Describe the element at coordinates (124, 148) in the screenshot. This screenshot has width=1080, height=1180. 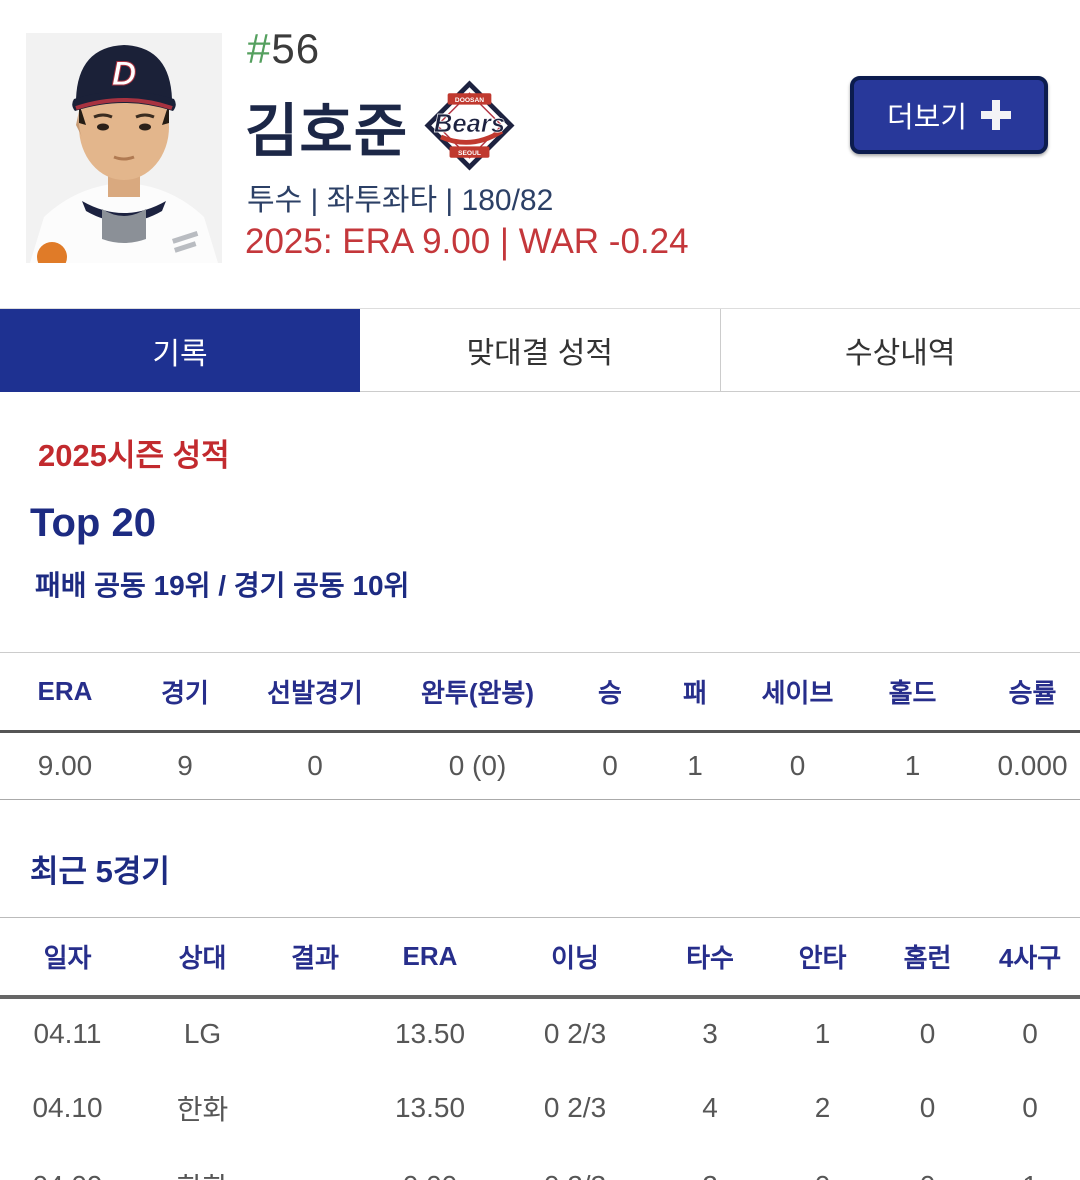
I see `player-photo: D` at that location.